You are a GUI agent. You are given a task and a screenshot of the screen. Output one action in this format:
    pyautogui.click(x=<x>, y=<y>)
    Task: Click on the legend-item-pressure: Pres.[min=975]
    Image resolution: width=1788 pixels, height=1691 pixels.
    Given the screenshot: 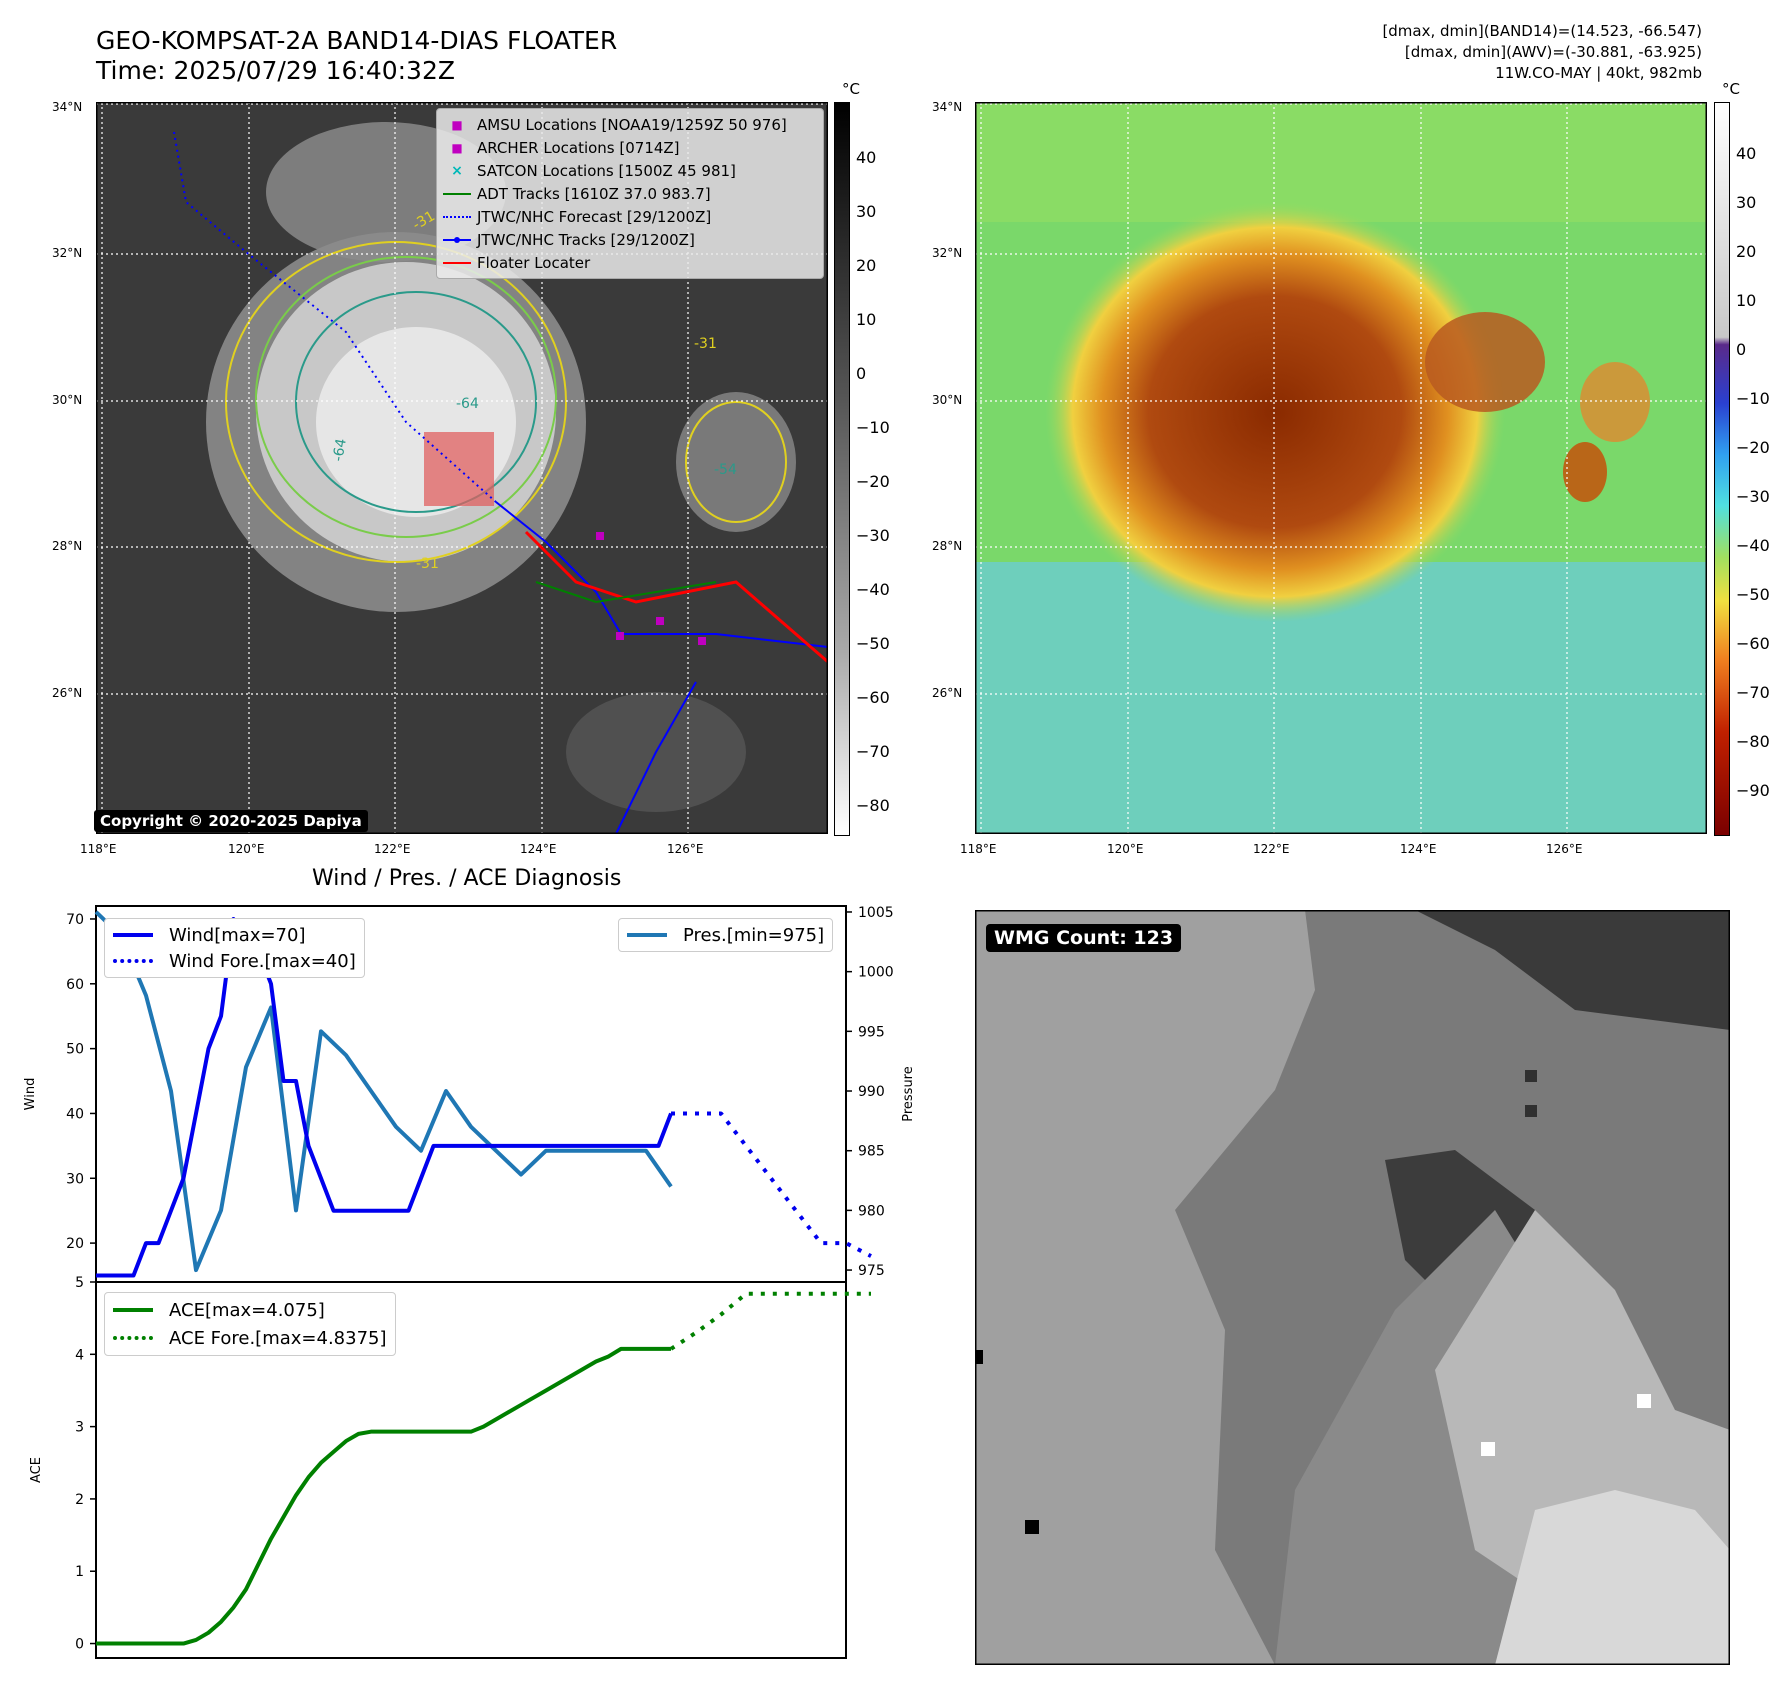 What is the action you would take?
    pyautogui.click(x=725, y=935)
    